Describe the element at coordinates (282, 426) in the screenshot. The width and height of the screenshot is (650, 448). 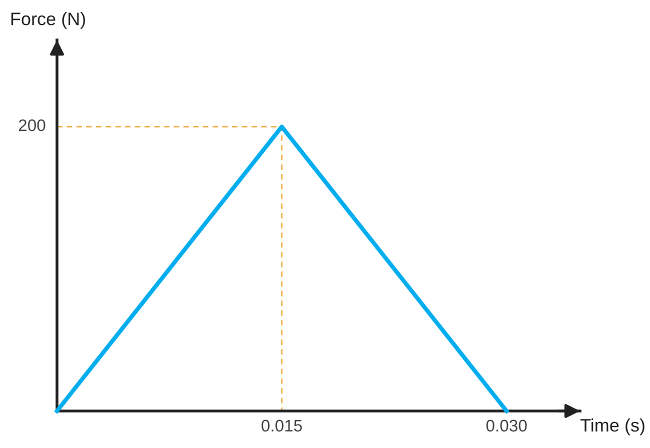
I see `x-tick-label: 0.015` at that location.